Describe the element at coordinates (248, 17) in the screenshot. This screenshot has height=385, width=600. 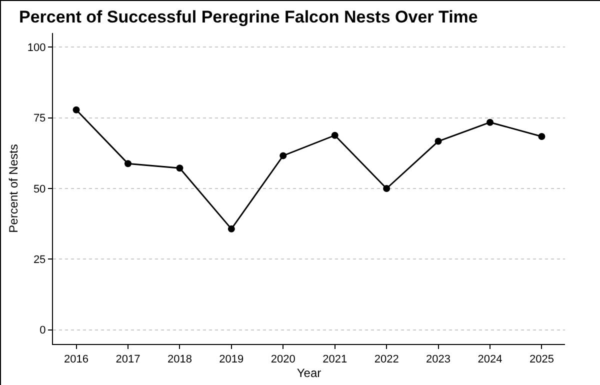
I see `chart-title: Percent of Successful Peregrine Falcon Nests Over Time` at that location.